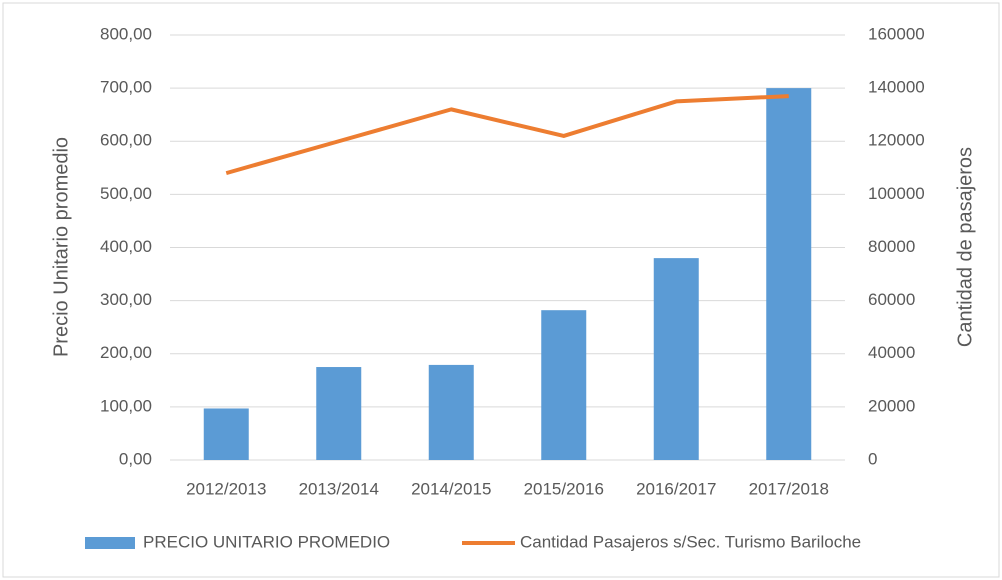 This screenshot has width=1002, height=580. What do you see at coordinates (339, 488) in the screenshot?
I see `x-tick-label: 2013/2014` at bounding box center [339, 488].